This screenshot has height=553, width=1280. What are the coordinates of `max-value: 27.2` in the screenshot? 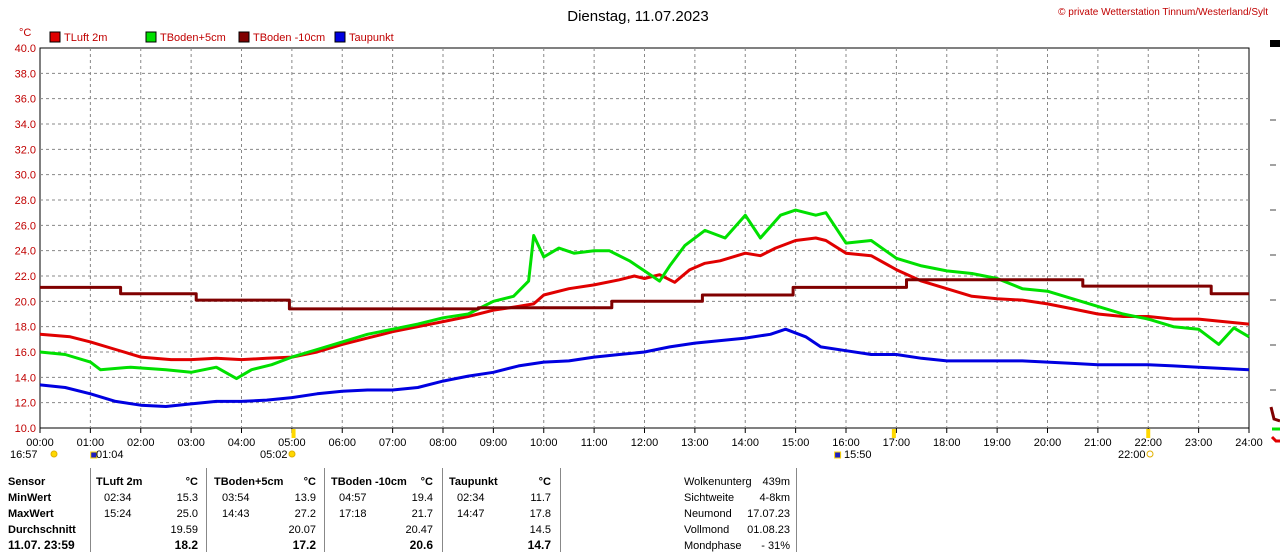 It's located at (305, 514).